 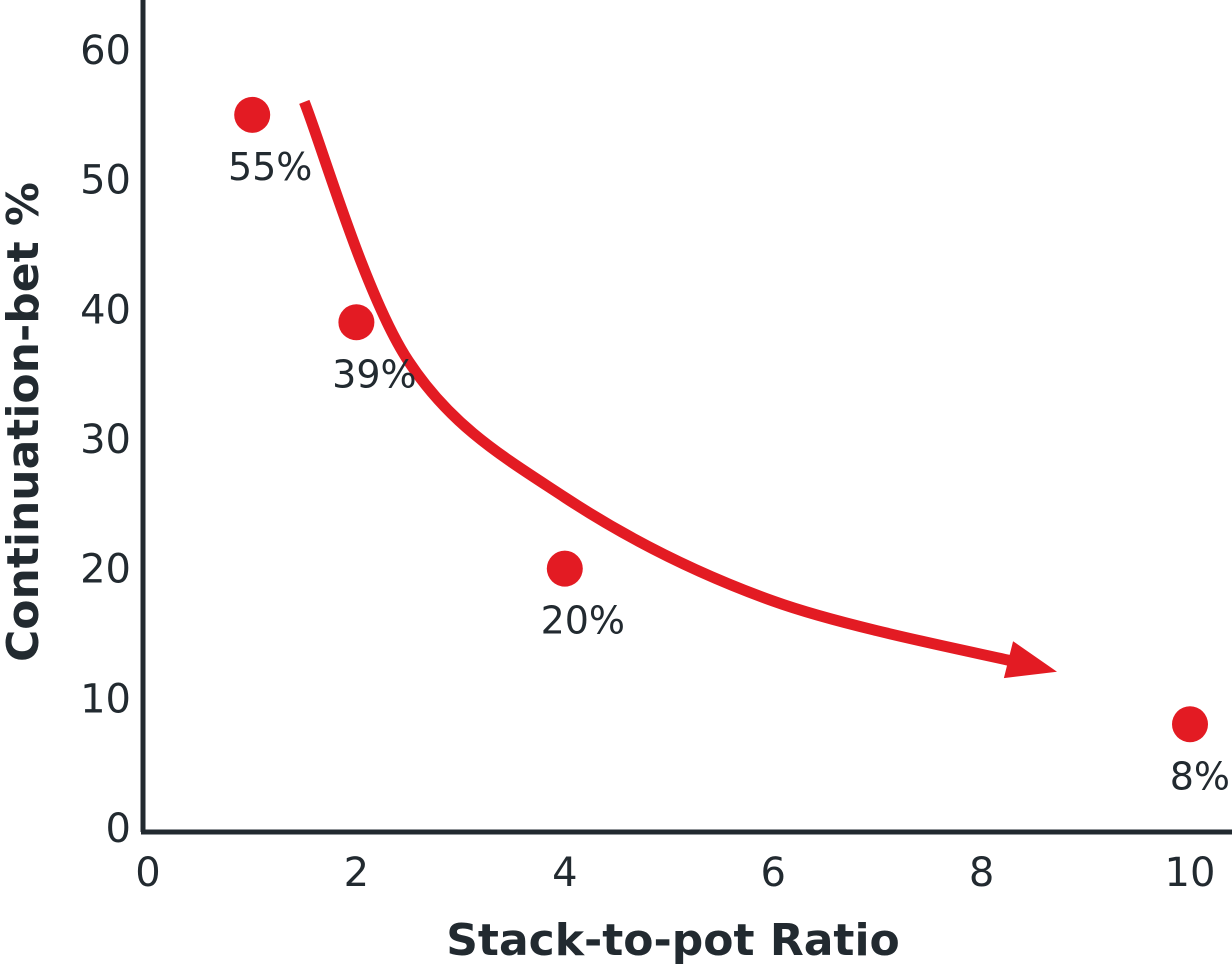 What do you see at coordinates (105, 181) in the screenshot?
I see `y-tick-label: 50` at bounding box center [105, 181].